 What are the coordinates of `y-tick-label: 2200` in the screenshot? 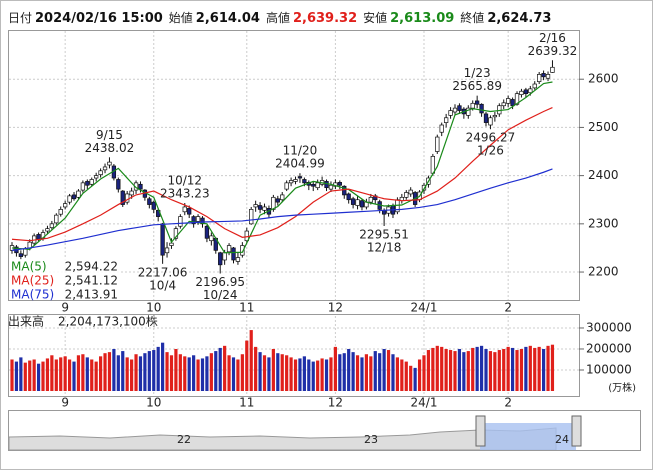 It's located at (603, 272).